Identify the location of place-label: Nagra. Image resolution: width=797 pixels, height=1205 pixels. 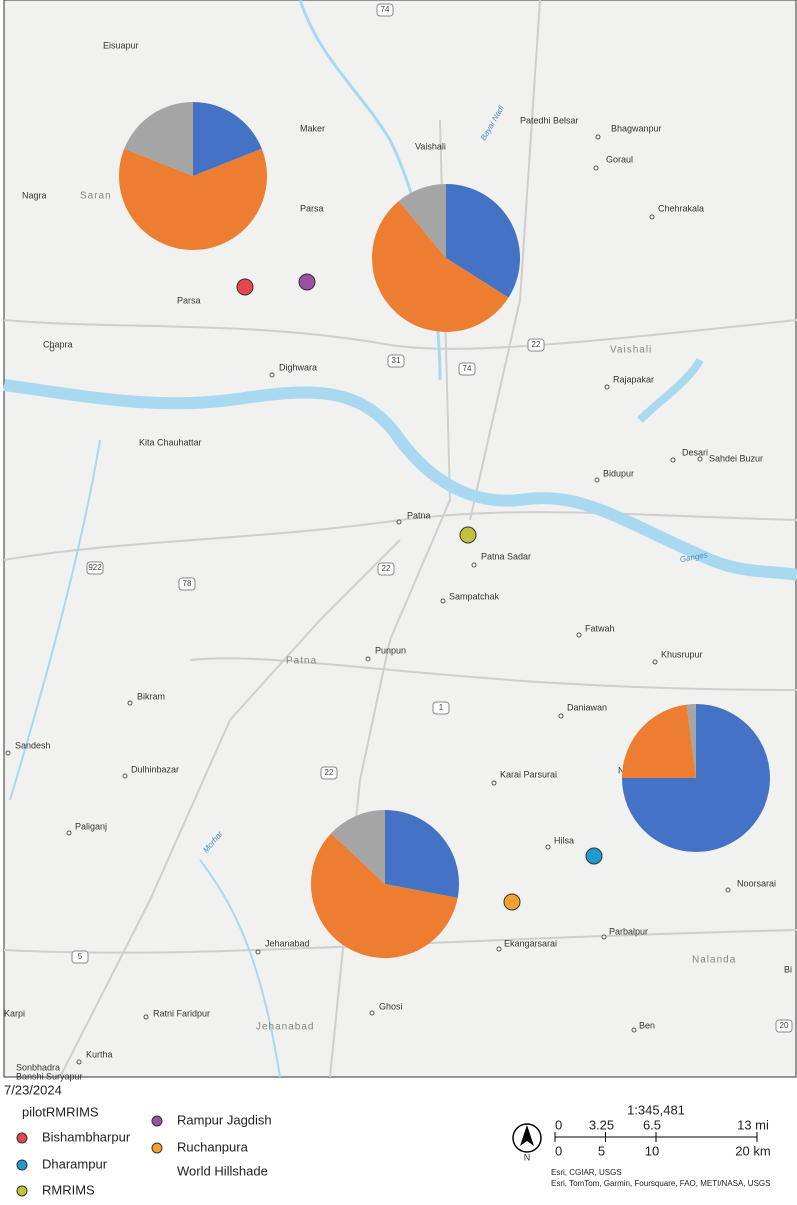
(34, 195).